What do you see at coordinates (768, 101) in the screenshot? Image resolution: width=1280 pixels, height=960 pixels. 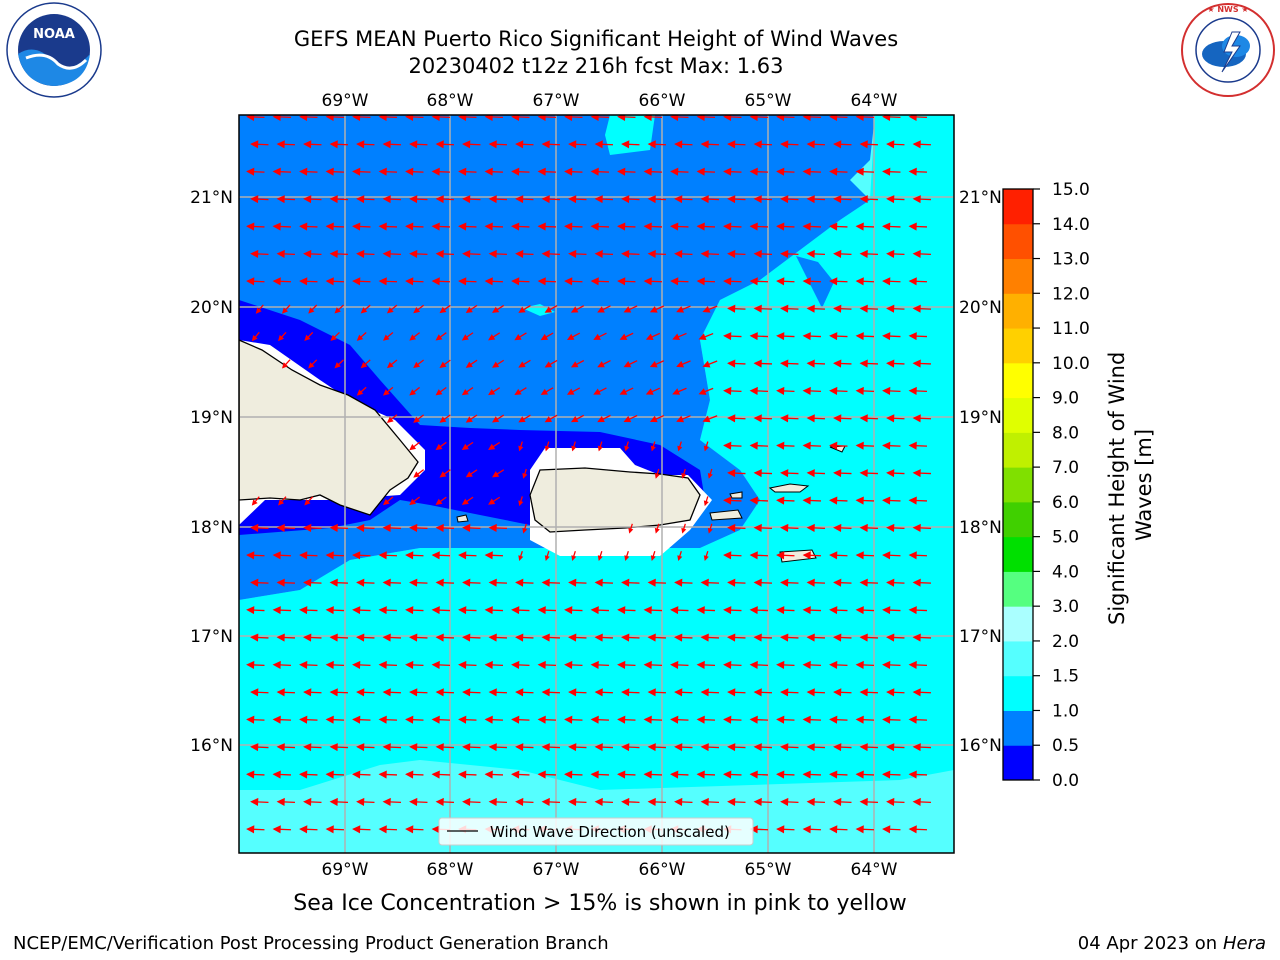 I see `lon-label: 65°W` at bounding box center [768, 101].